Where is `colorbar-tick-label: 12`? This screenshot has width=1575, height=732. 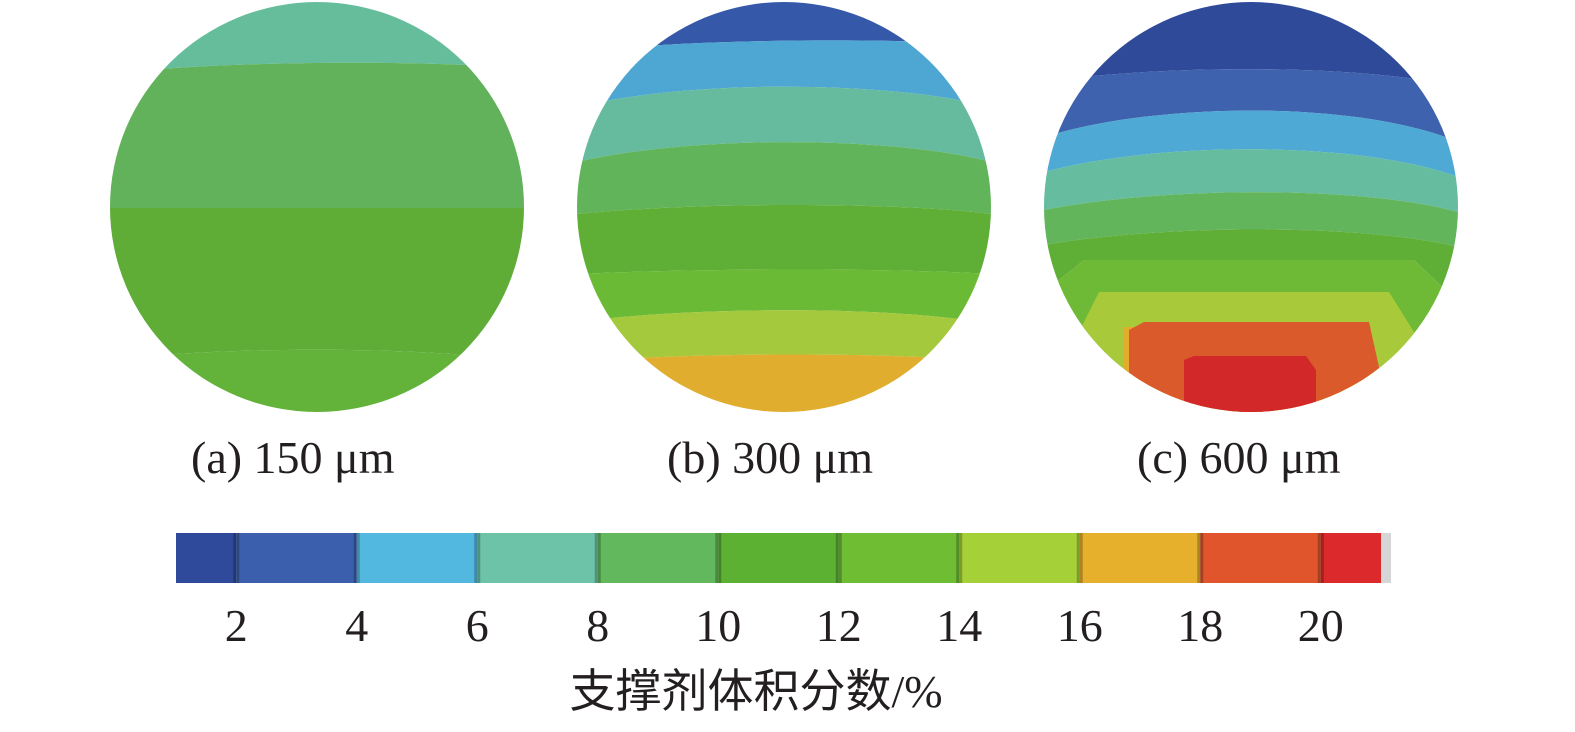 colorbar-tick-label: 12 is located at coordinates (838, 625).